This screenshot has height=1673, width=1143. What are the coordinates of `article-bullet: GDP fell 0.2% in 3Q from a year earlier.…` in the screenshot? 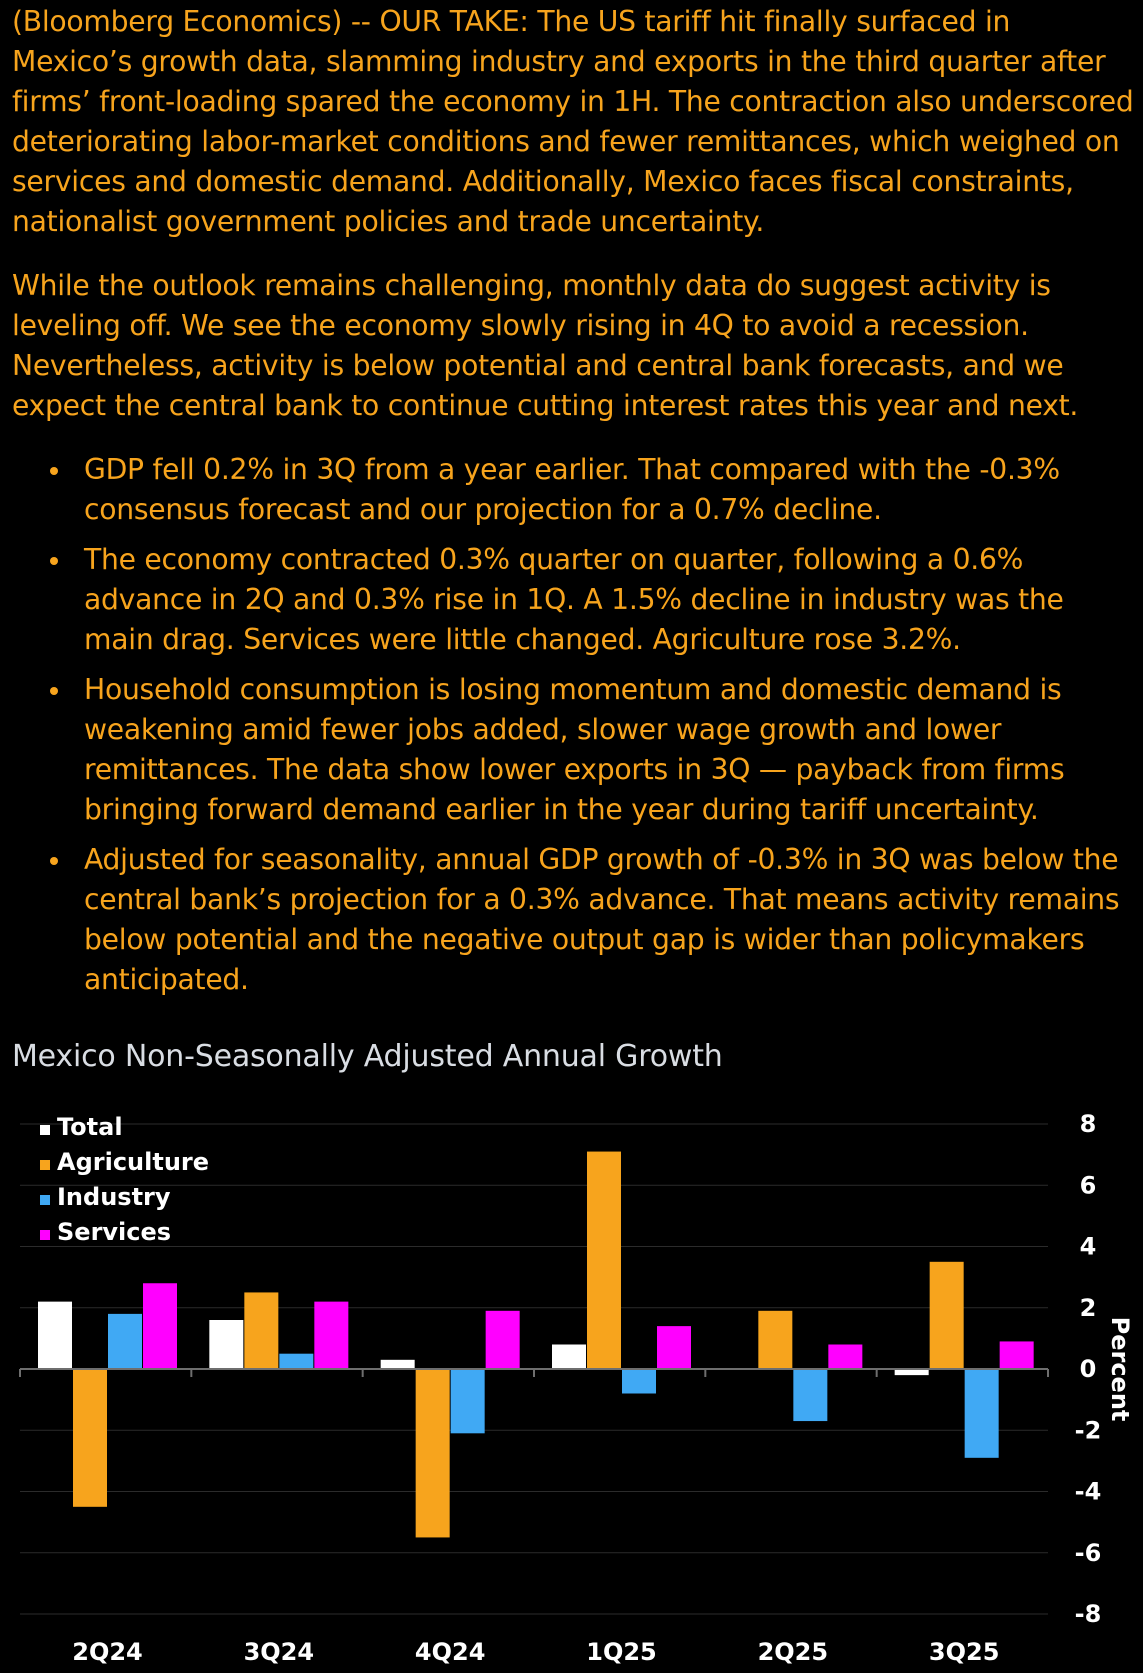 It's located at (574, 490).